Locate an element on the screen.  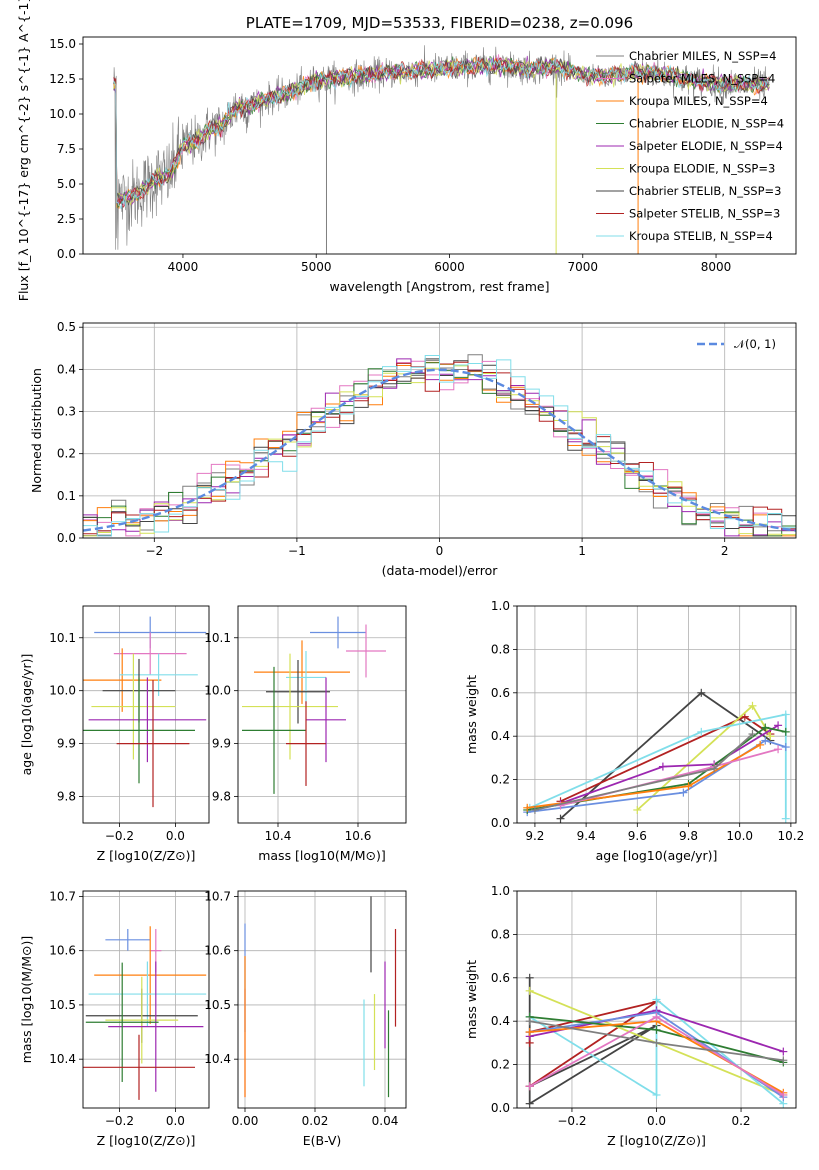
age-vs-mass-panel: 10.4 10.6 9.8 9.9 10.0 10.1 mass [log10(M/M⊙)] is located at coordinates (305, 734).